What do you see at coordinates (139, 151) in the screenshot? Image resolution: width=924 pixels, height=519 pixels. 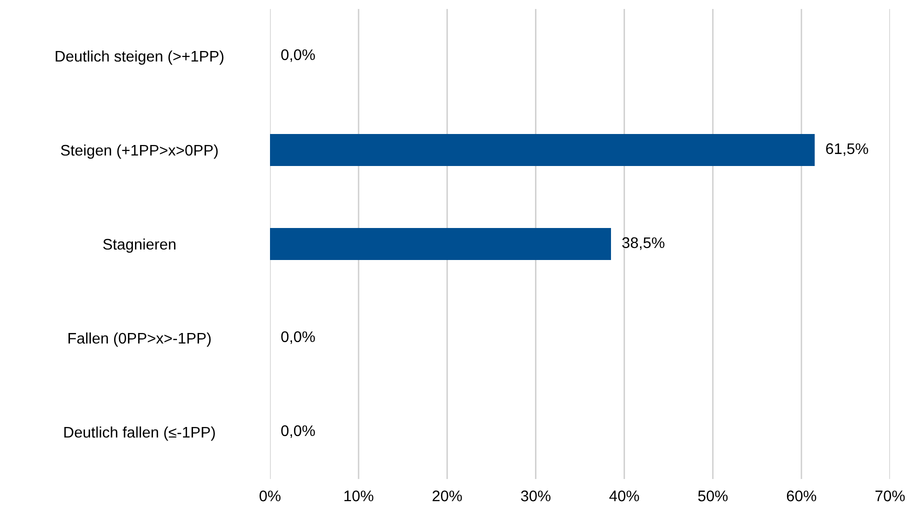 I see `y-tick-label: Steigen (+1PP>x>0PP)` at bounding box center [139, 151].